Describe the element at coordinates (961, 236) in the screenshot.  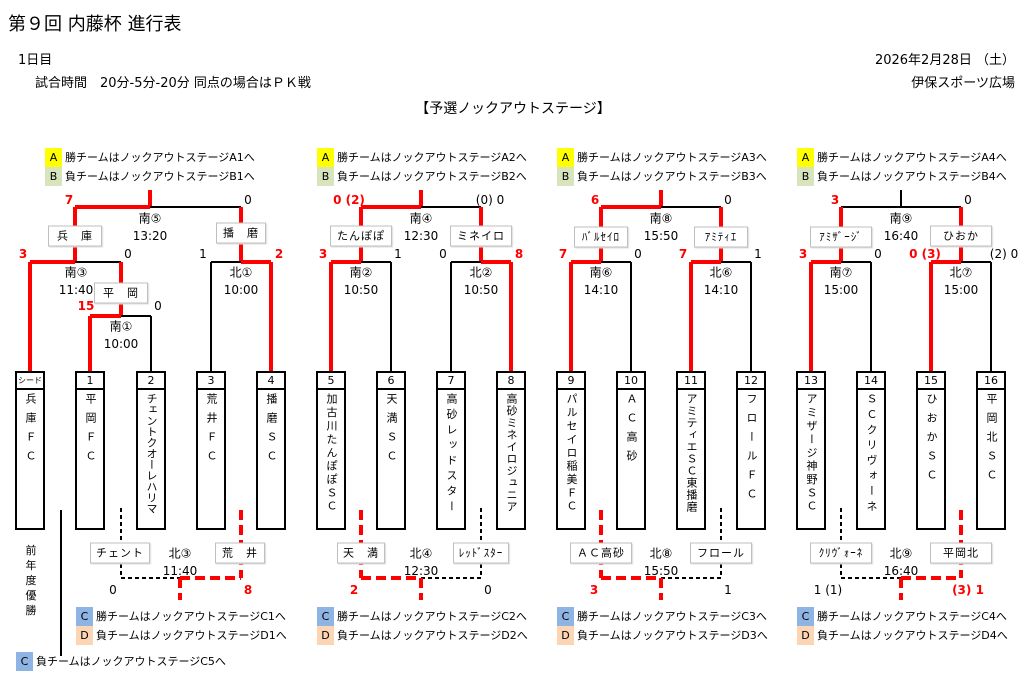
I see `winner-box: ひおか` at that location.